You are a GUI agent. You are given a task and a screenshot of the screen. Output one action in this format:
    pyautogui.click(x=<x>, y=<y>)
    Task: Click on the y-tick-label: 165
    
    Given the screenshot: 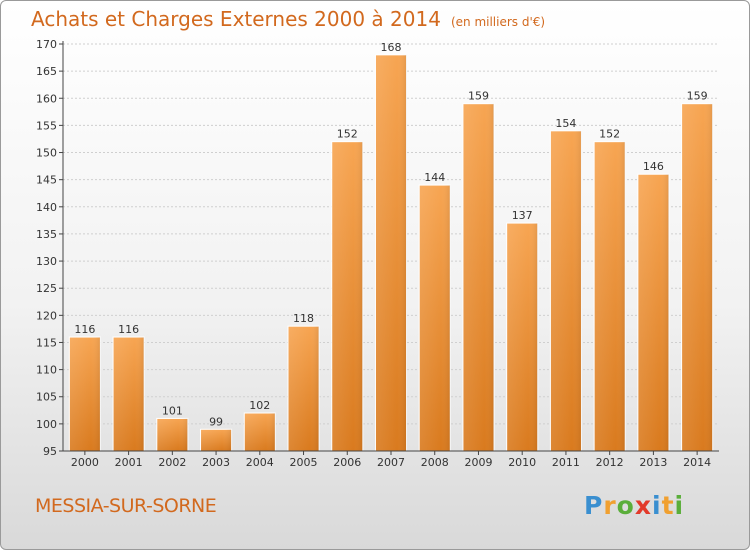 What is the action you would take?
    pyautogui.click(x=46, y=71)
    